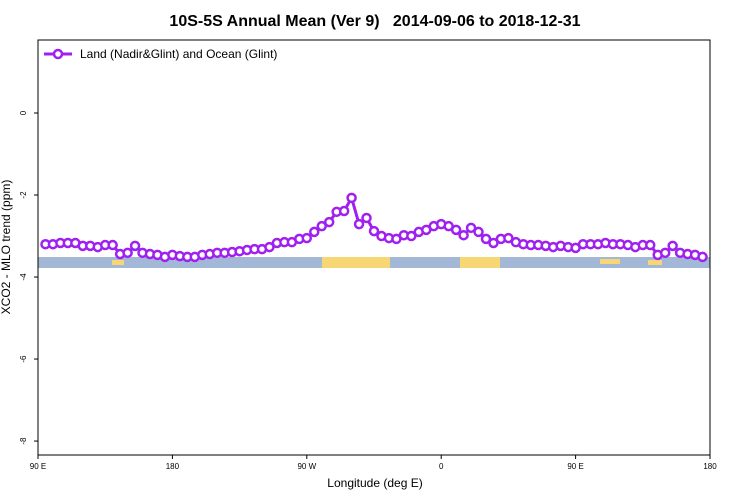 The width and height of the screenshot is (750, 500). I want to click on x-tick-label: 90 W, so click(306, 466).